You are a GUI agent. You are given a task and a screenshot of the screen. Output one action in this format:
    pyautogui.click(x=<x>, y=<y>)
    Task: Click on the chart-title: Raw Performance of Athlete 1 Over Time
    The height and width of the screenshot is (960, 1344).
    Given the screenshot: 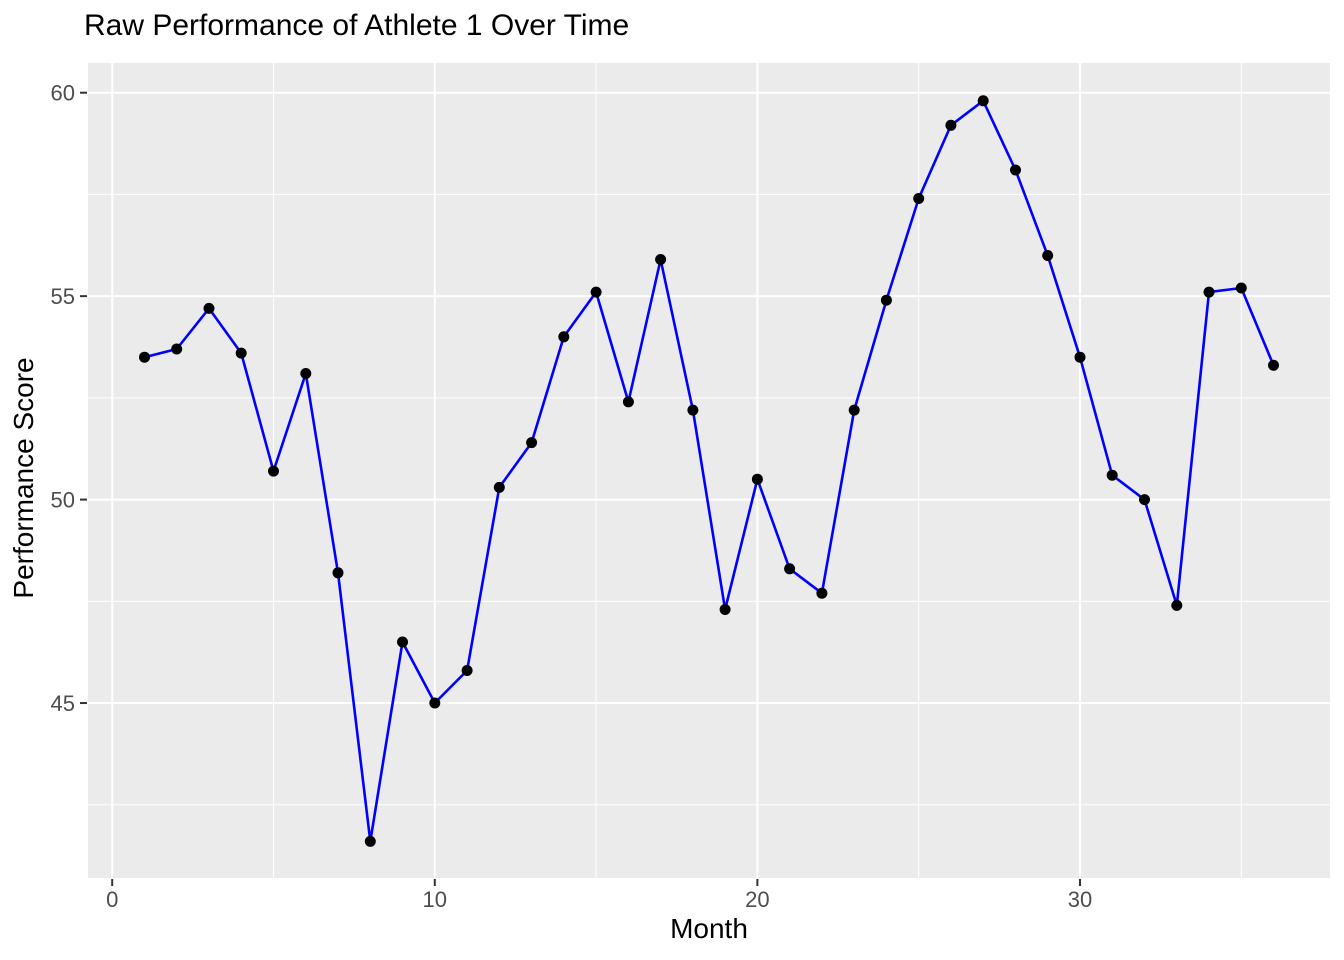 What is the action you would take?
    pyautogui.click(x=357, y=25)
    